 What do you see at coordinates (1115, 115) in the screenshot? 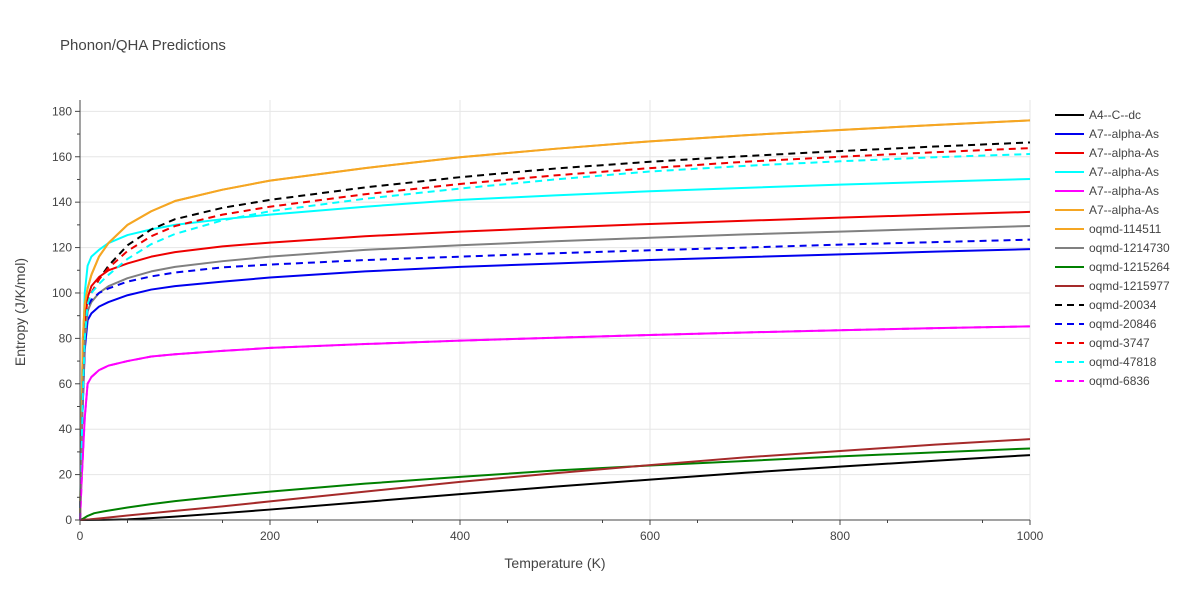
I see `legend-label: A4--C--dc` at bounding box center [1115, 115].